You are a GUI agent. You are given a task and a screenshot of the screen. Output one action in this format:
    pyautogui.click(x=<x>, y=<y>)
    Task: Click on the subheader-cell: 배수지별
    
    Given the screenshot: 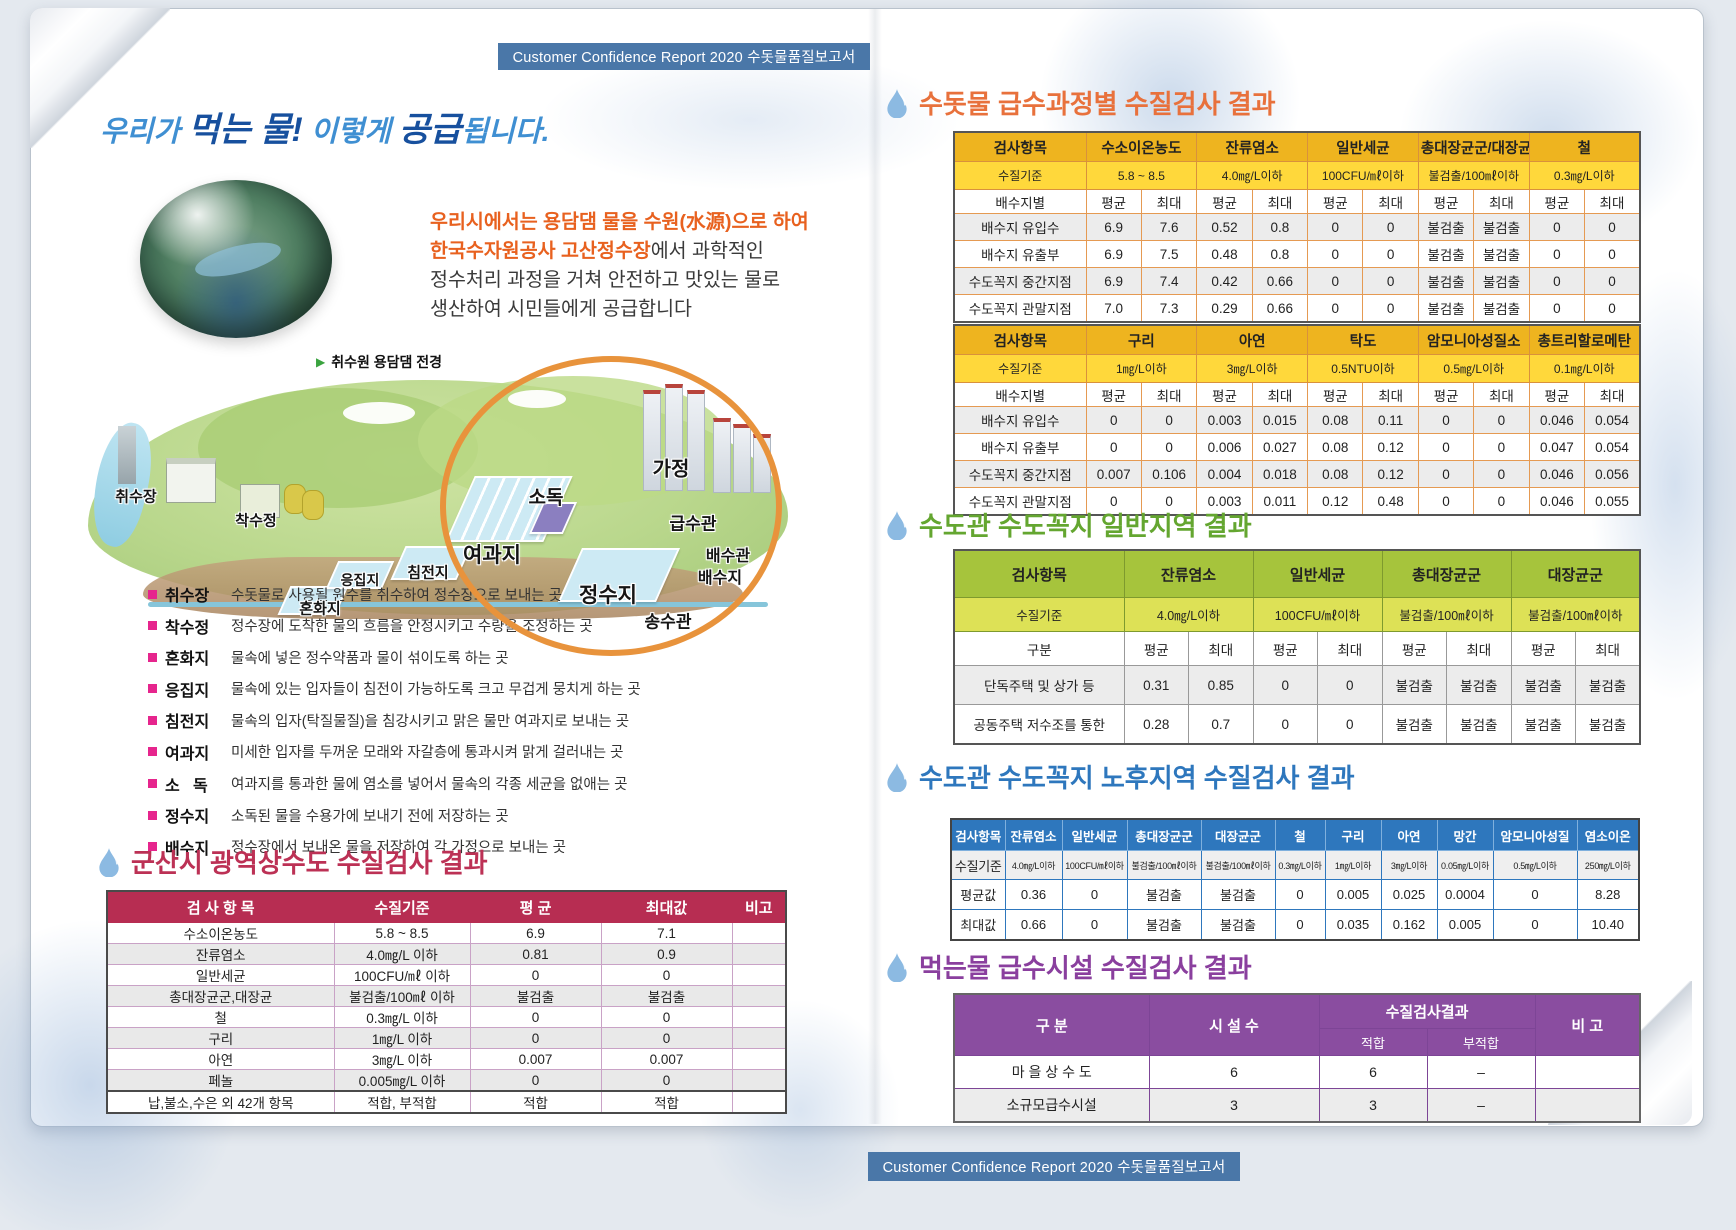 What is the action you would take?
    pyautogui.click(x=1020, y=201)
    